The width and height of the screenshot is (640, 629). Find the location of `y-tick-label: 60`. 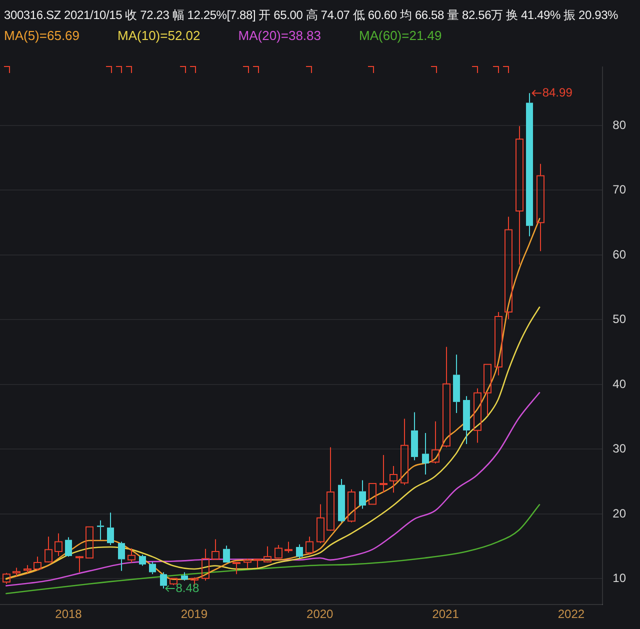

y-tick-label: 60 is located at coordinates (619, 254).